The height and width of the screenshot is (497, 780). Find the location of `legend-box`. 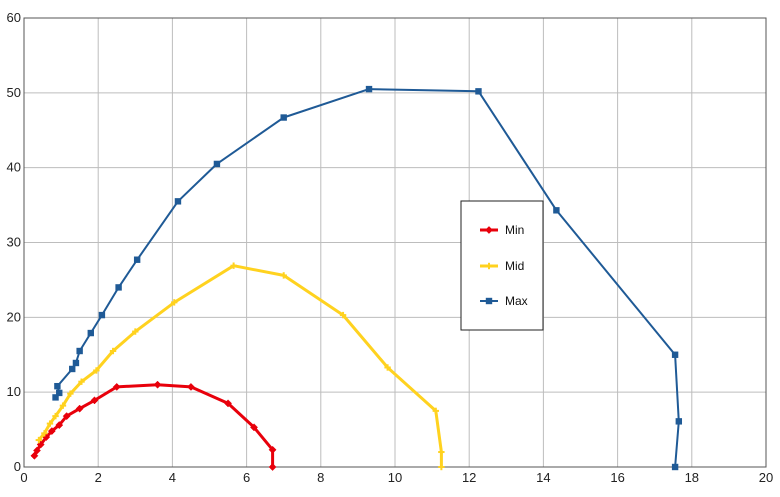

legend-box is located at coordinates (502, 265).